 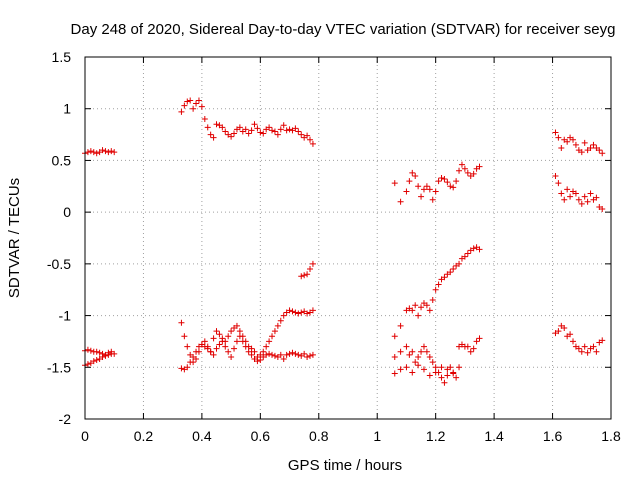 What do you see at coordinates (437, 292) in the screenshot?
I see `series-lower-late-a` at bounding box center [437, 292].